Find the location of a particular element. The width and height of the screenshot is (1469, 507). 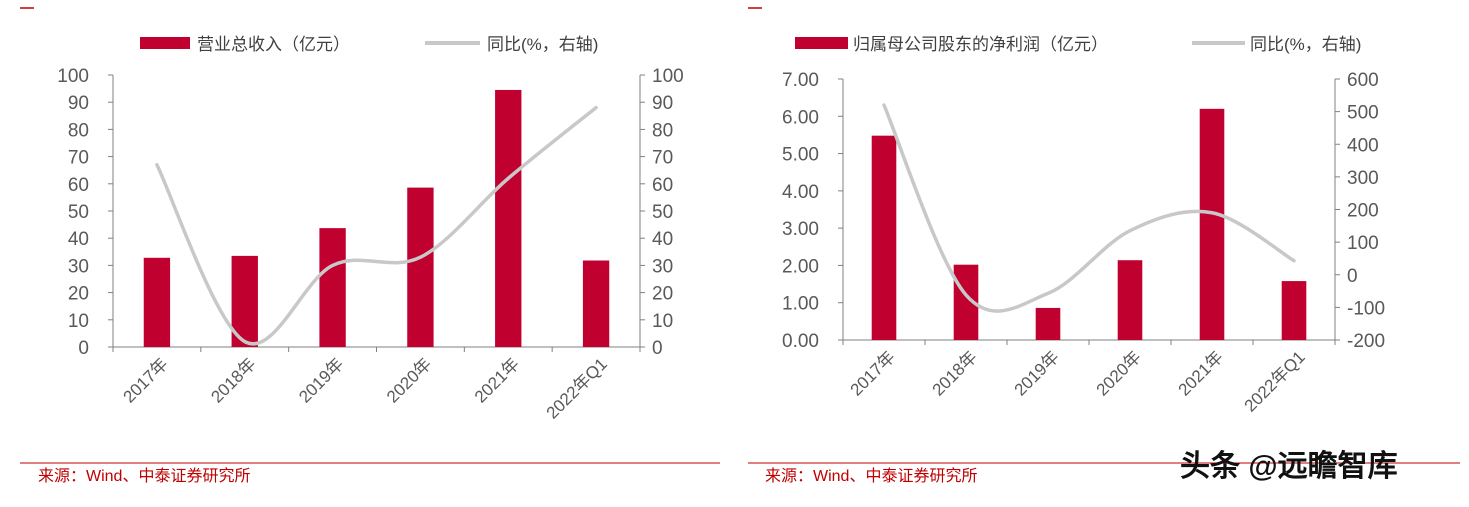

right-tick-label: 600 is located at coordinates (1363, 80).